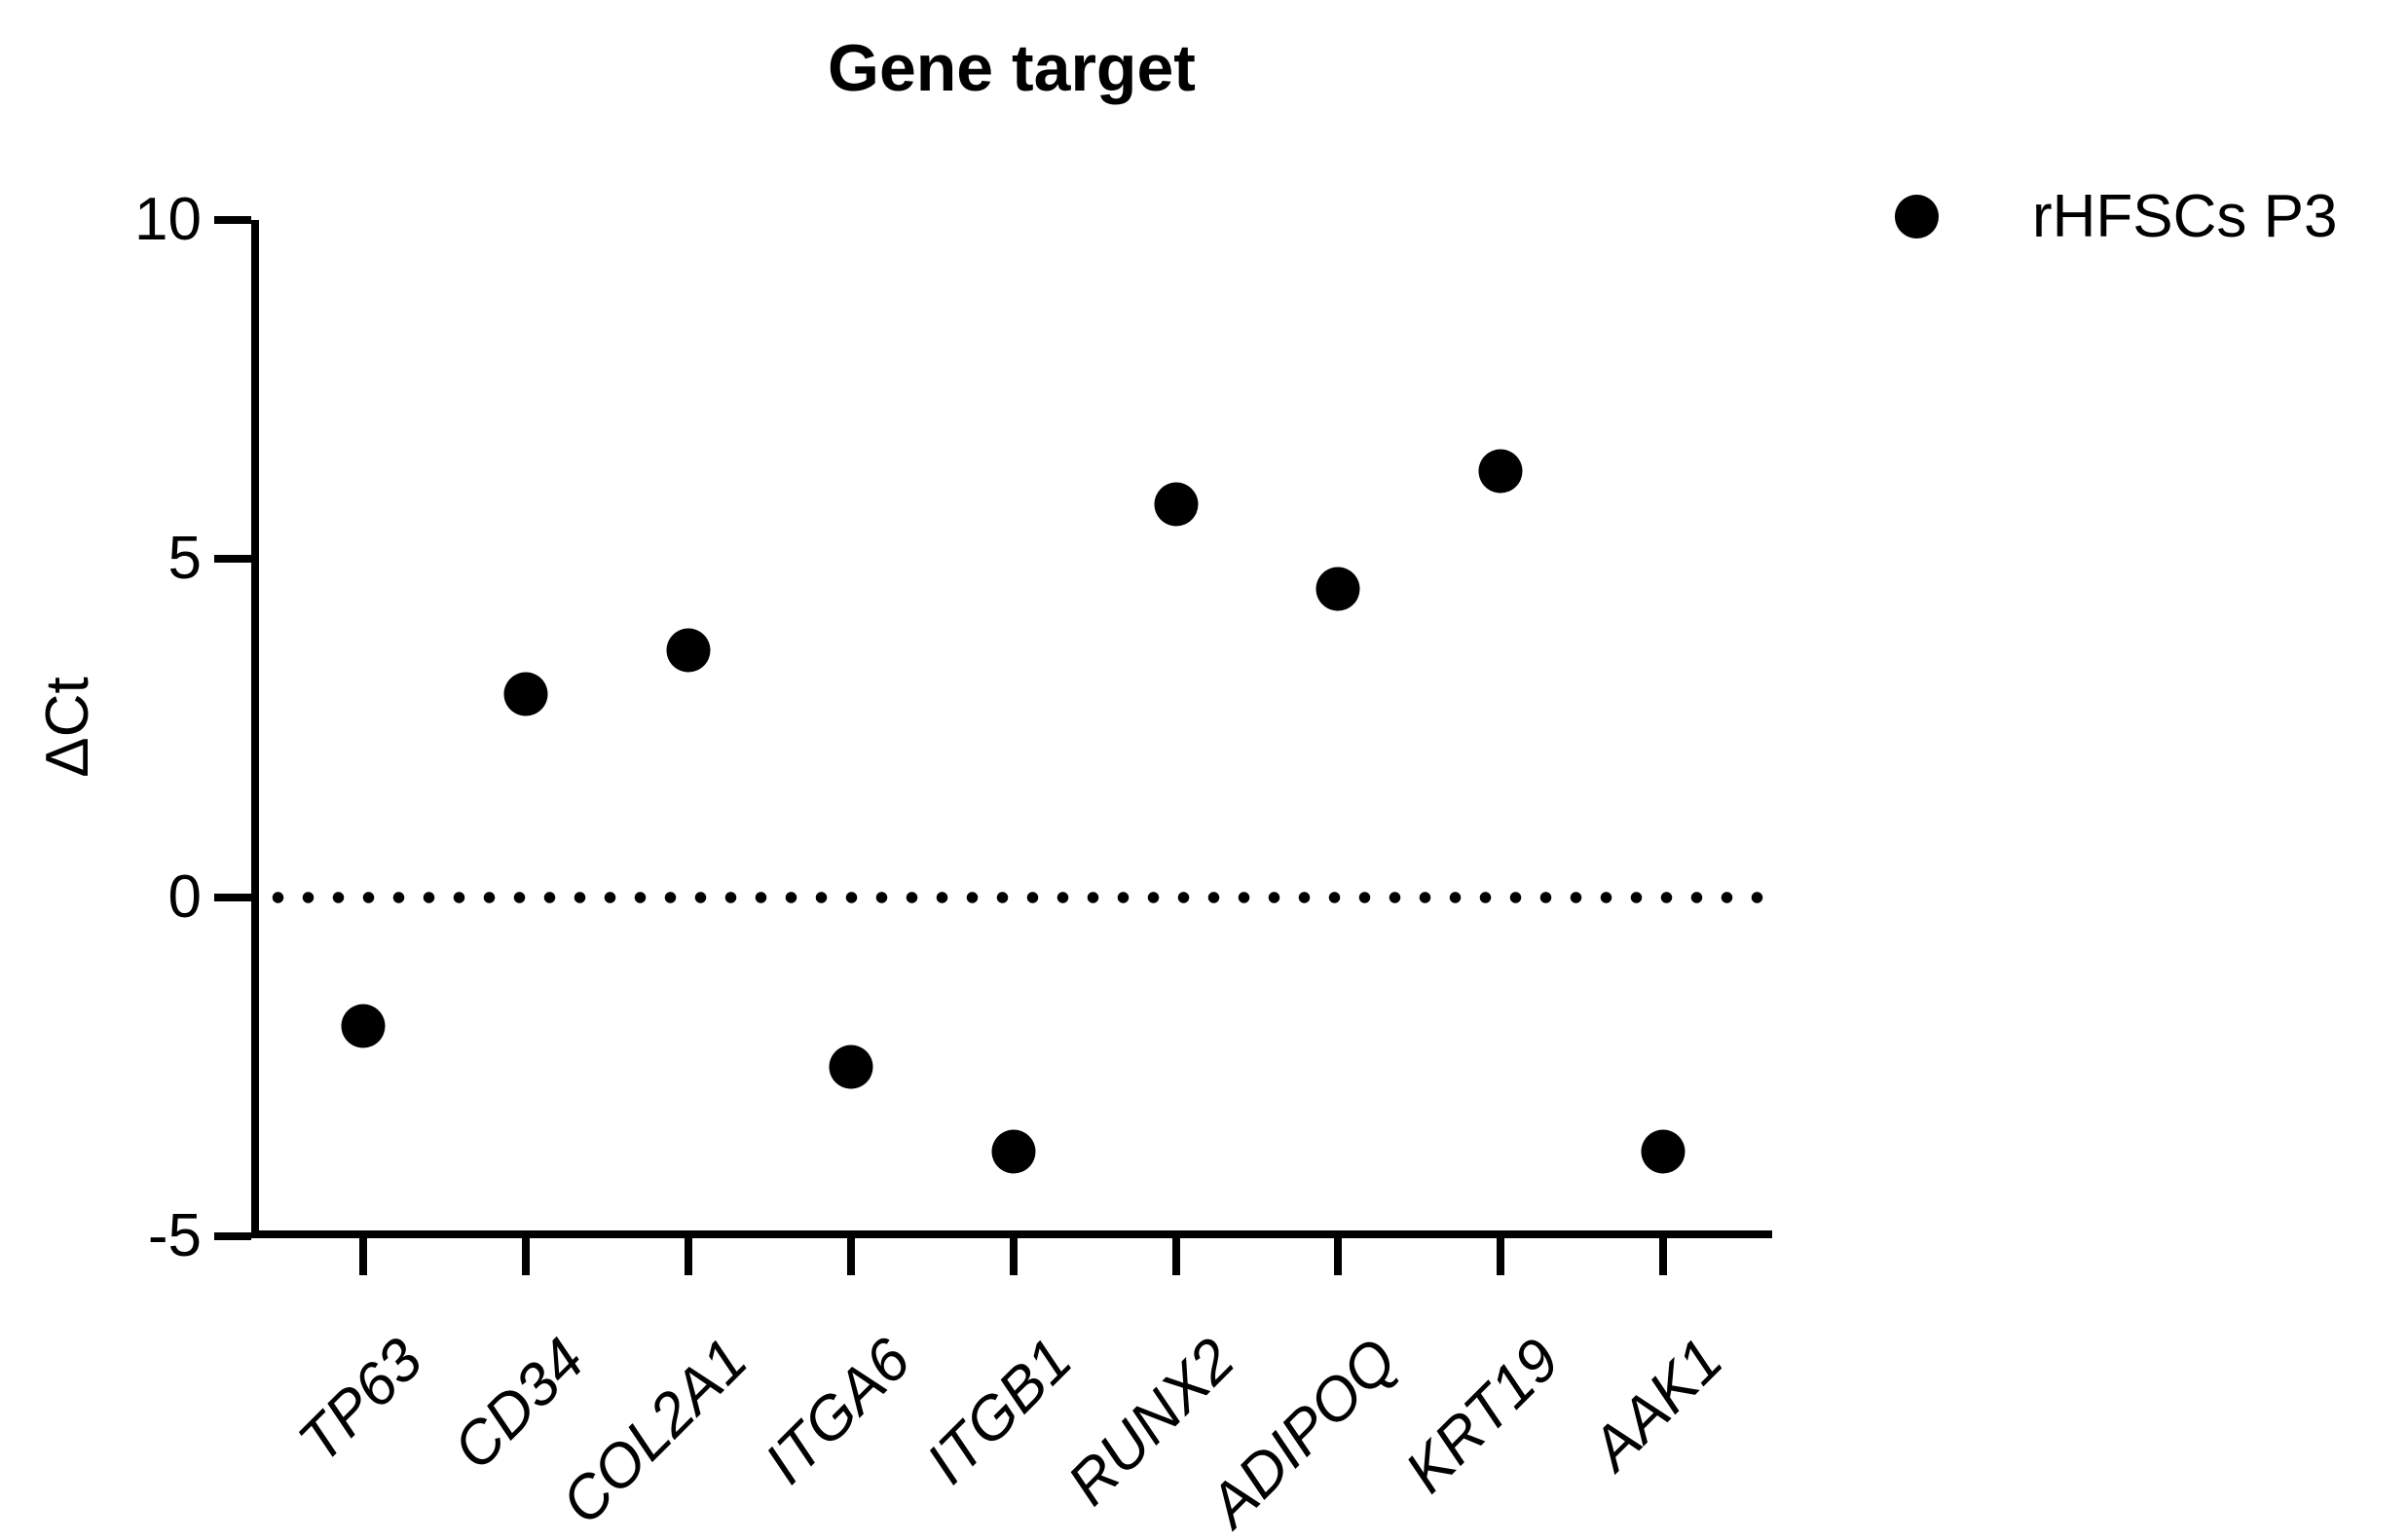  I want to click on x-axis-label: TP63, so click(360, 1401).